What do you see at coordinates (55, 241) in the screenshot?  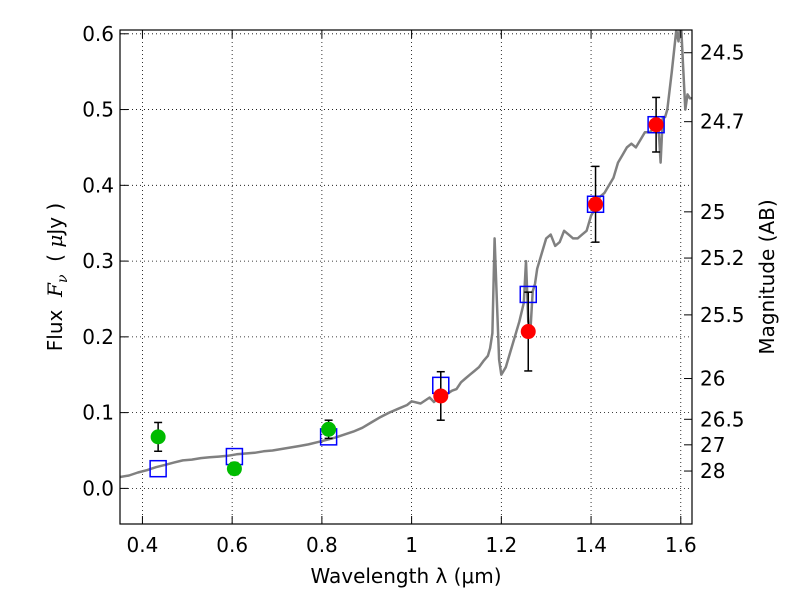 I see `y-title-mu: μ` at bounding box center [55, 241].